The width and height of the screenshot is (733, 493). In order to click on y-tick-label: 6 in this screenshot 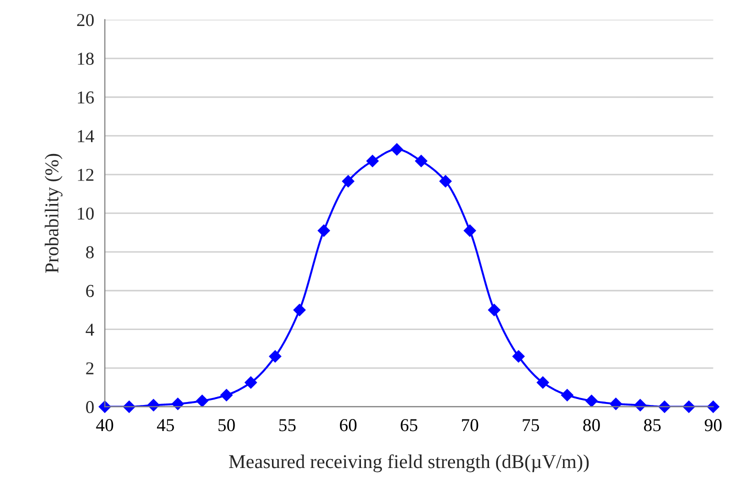, I will do `click(90, 291)`.